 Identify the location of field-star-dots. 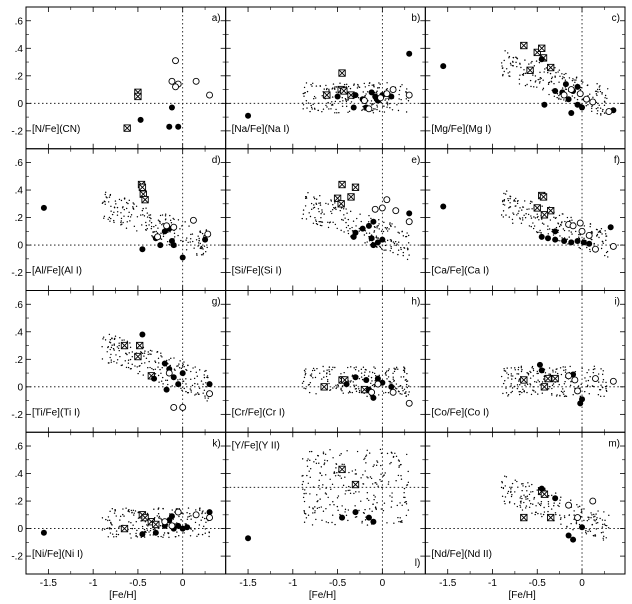
(554, 224).